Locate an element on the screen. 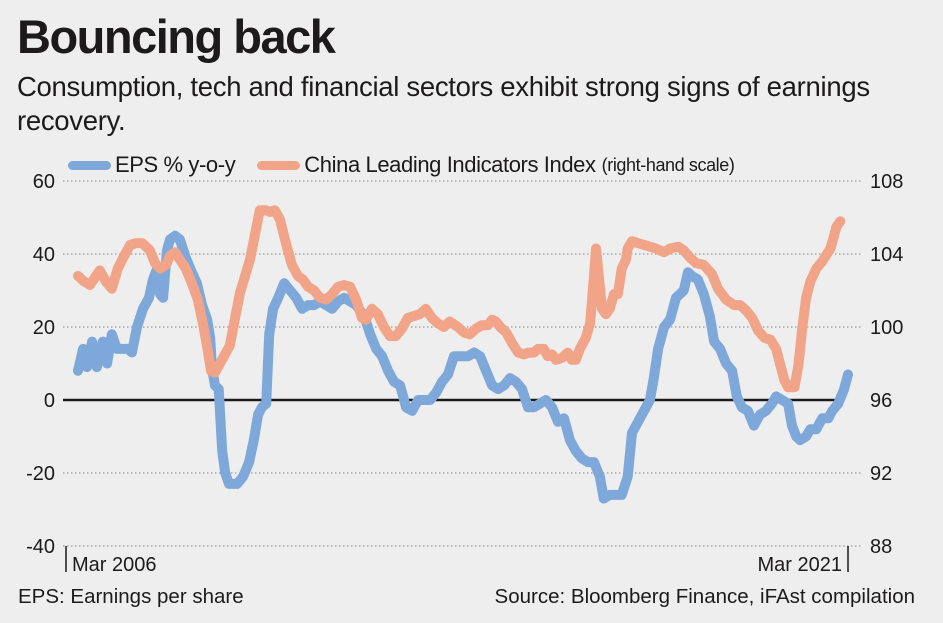 This screenshot has height=623, width=943. legend-label-eps: EPS % y-o-y is located at coordinates (175, 164).